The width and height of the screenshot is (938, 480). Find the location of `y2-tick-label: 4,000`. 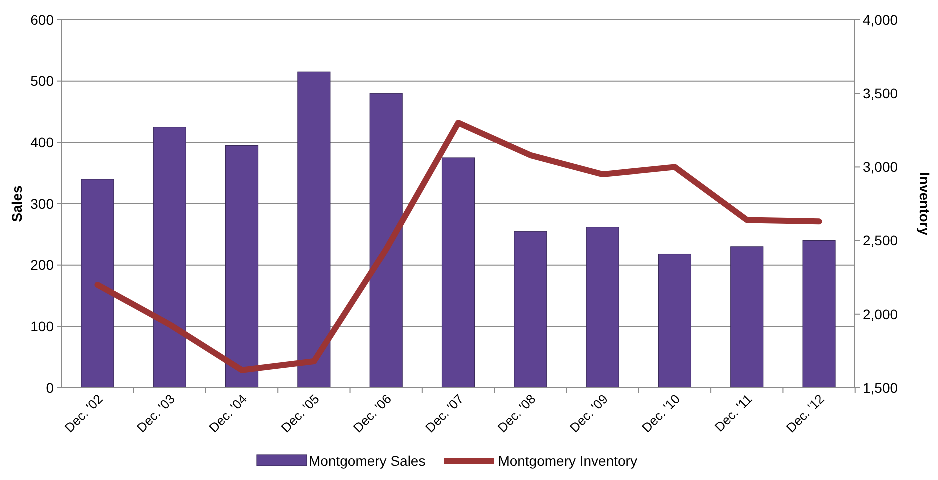

y2-tick-label: 4,000 is located at coordinates (880, 20).